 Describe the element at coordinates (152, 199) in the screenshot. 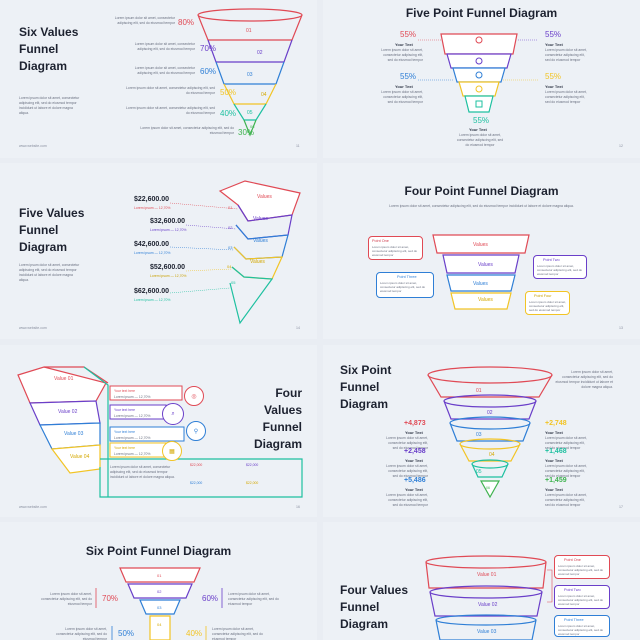

I see `amount: $22,600.00` at that location.